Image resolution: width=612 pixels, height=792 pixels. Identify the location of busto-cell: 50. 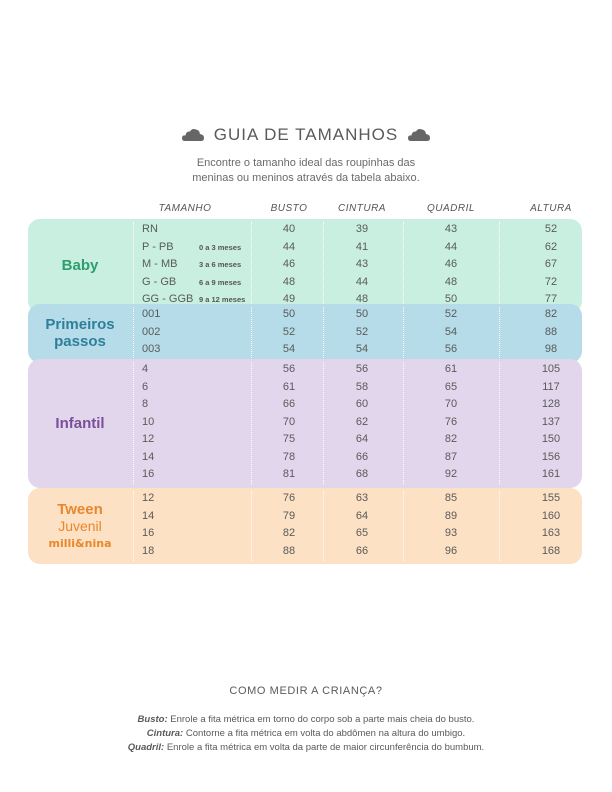
(289, 314).